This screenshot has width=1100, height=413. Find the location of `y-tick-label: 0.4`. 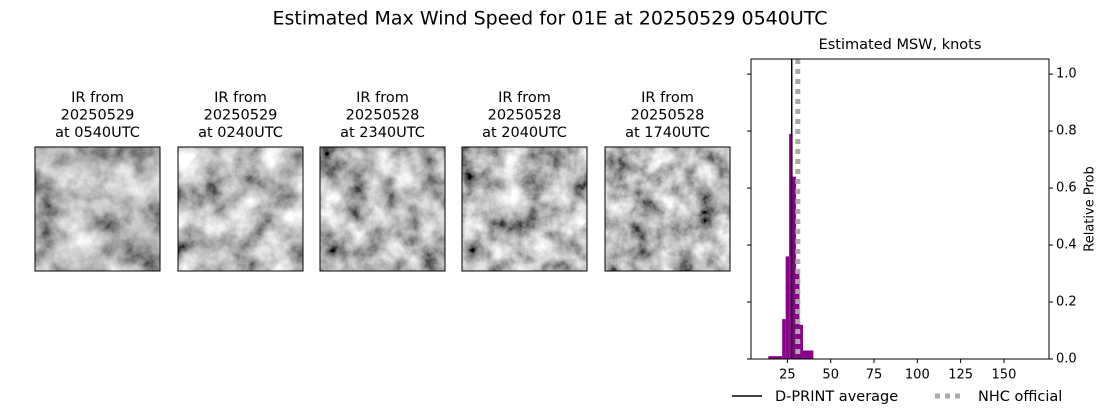

y-tick-label: 0.4 is located at coordinates (1066, 245).